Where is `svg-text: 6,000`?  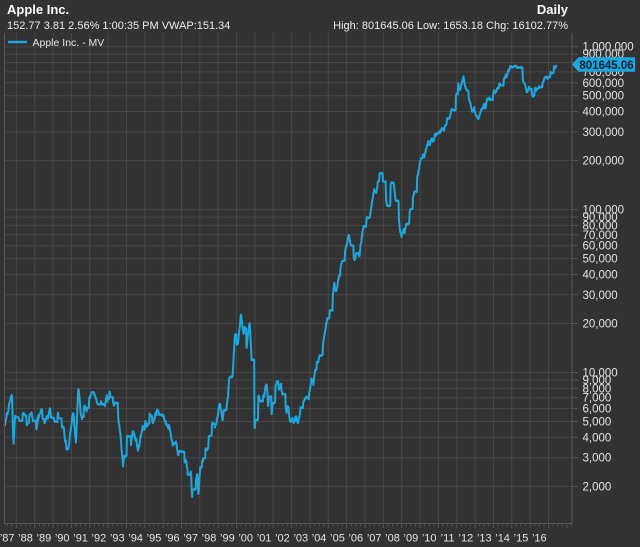
svg-text: 6,000 is located at coordinates (597, 410).